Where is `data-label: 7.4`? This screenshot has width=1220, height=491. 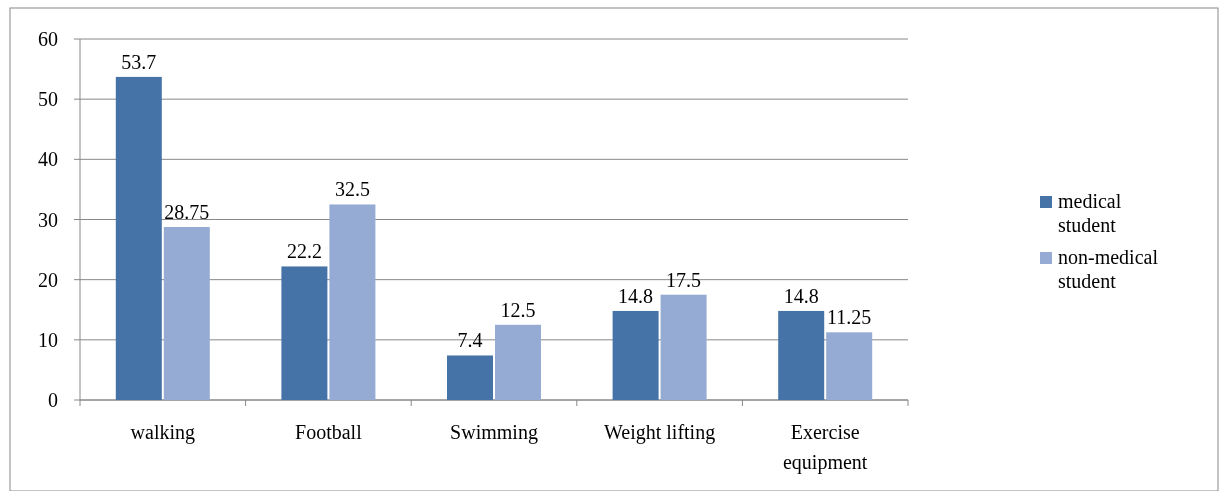 data-label: 7.4 is located at coordinates (470, 340).